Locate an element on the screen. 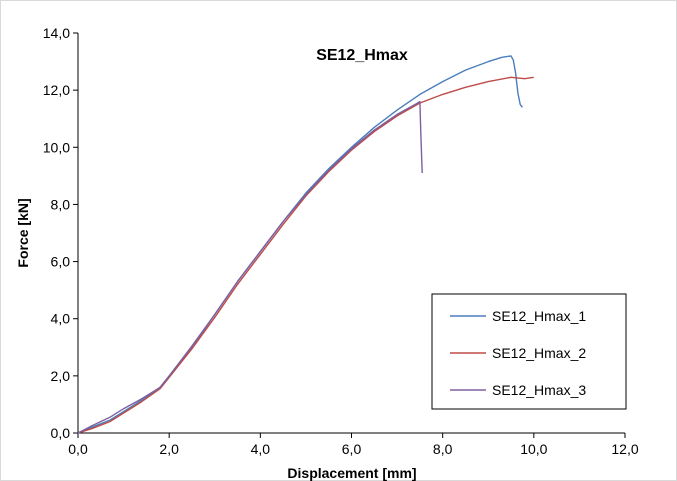 The image size is (677, 481). x-tick-label: 2,0 is located at coordinates (169, 449).